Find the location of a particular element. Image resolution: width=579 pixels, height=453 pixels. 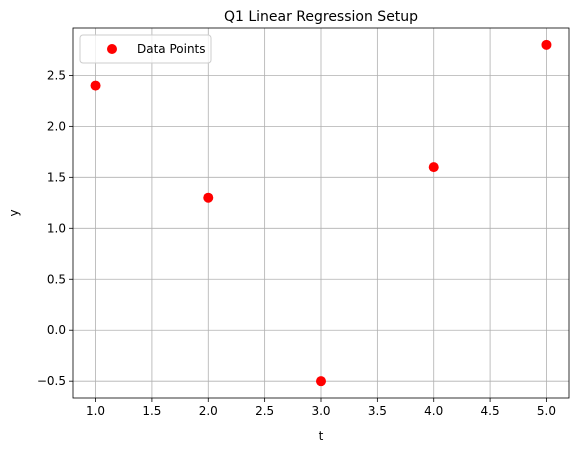

y-axis-label: y is located at coordinates (14, 212).